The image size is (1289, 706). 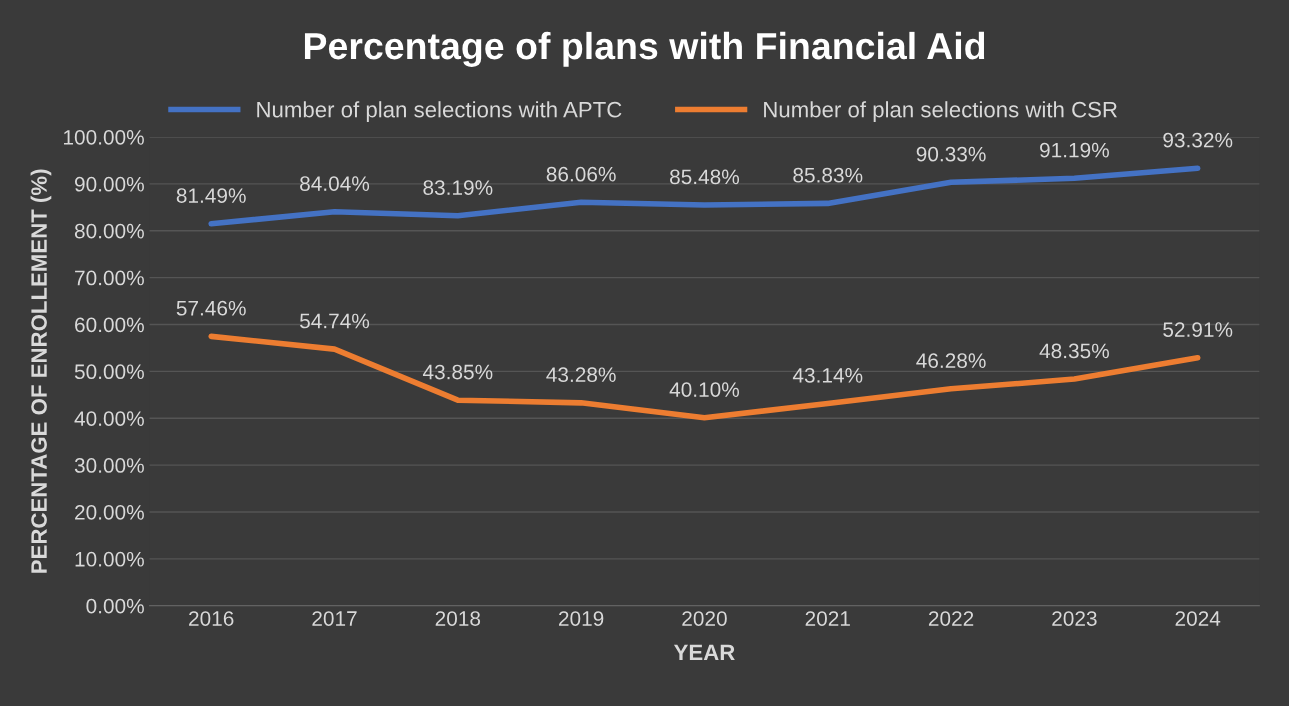 I want to click on data-label: 52.91%, so click(x=1198, y=329).